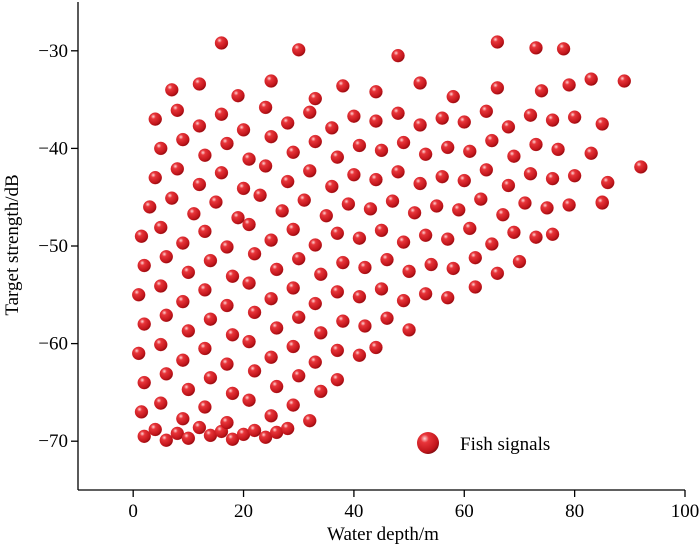  I want to click on x-tick-label: 100, so click(685, 511).